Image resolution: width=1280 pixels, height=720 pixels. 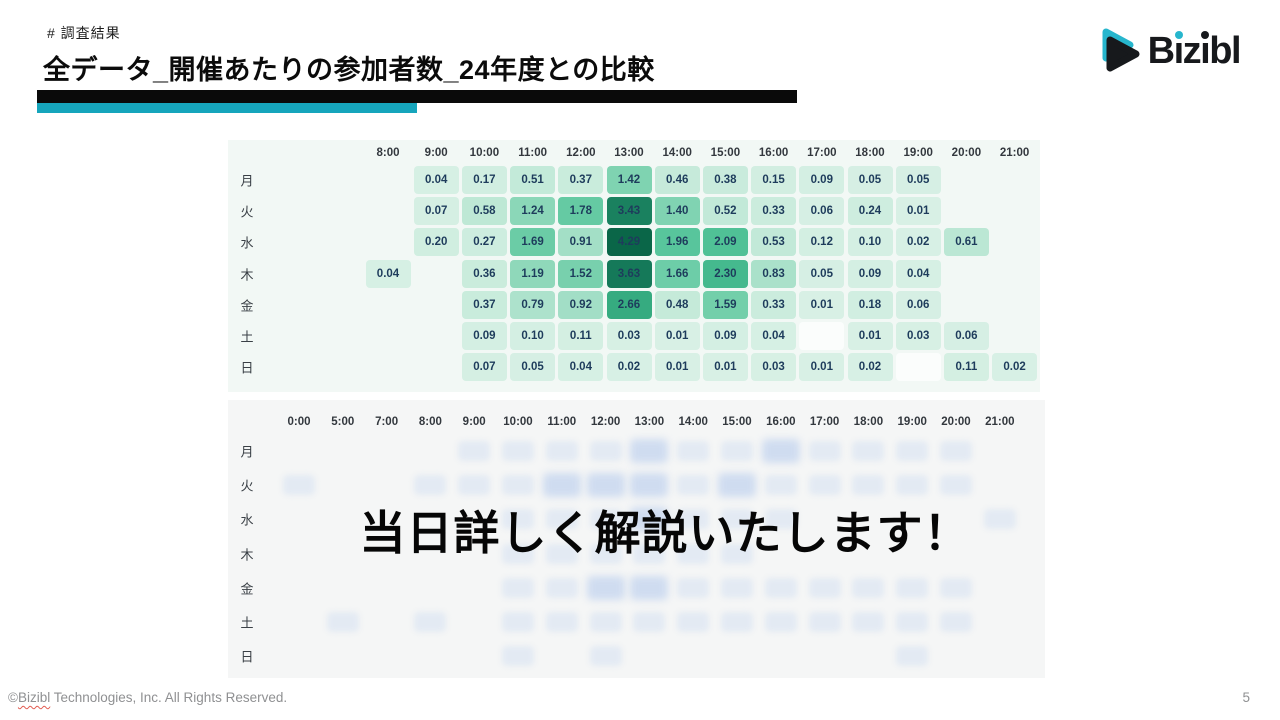 I want to click on time-header: 20:00, so click(x=966, y=153).